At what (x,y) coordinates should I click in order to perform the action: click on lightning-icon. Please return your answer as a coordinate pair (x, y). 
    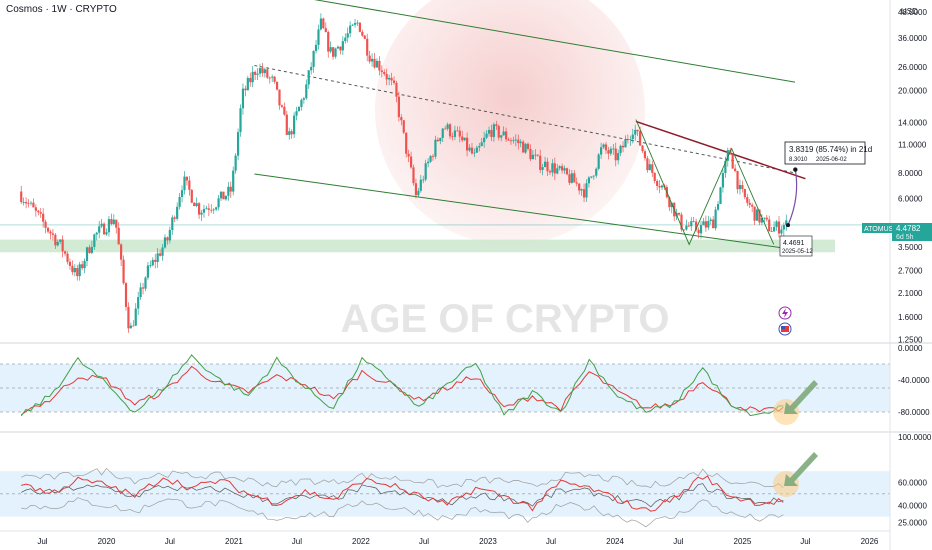
    Looking at the image, I should click on (785, 313).